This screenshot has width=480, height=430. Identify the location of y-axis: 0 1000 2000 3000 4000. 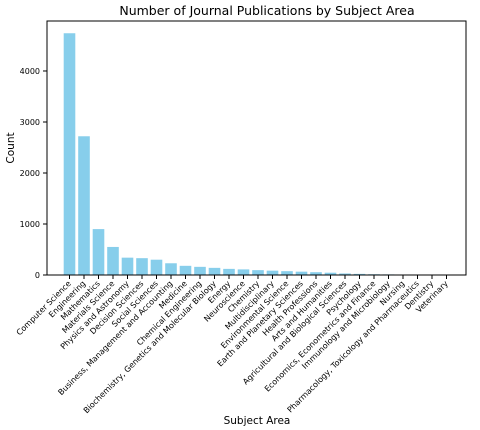
(33, 173).